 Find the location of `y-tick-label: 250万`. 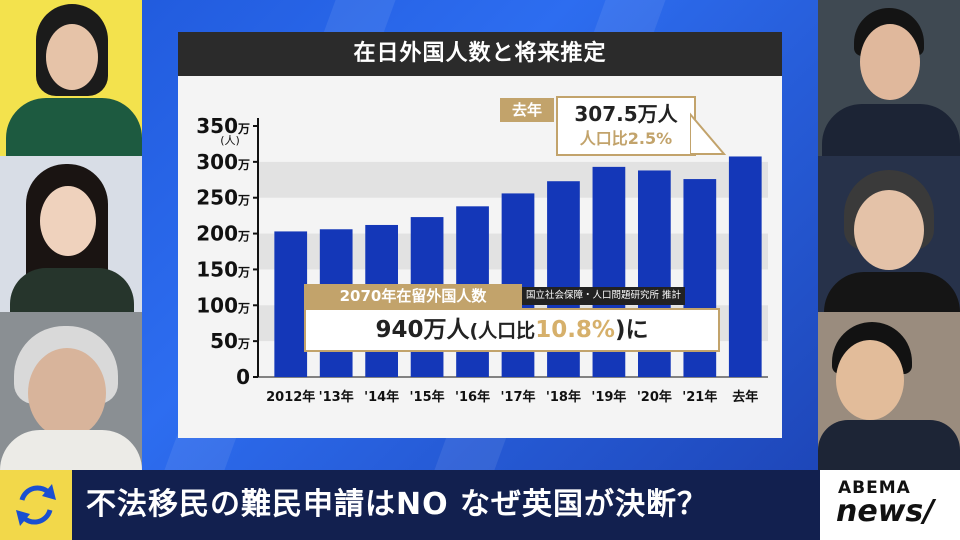

y-tick-label: 250万 is located at coordinates (223, 198).